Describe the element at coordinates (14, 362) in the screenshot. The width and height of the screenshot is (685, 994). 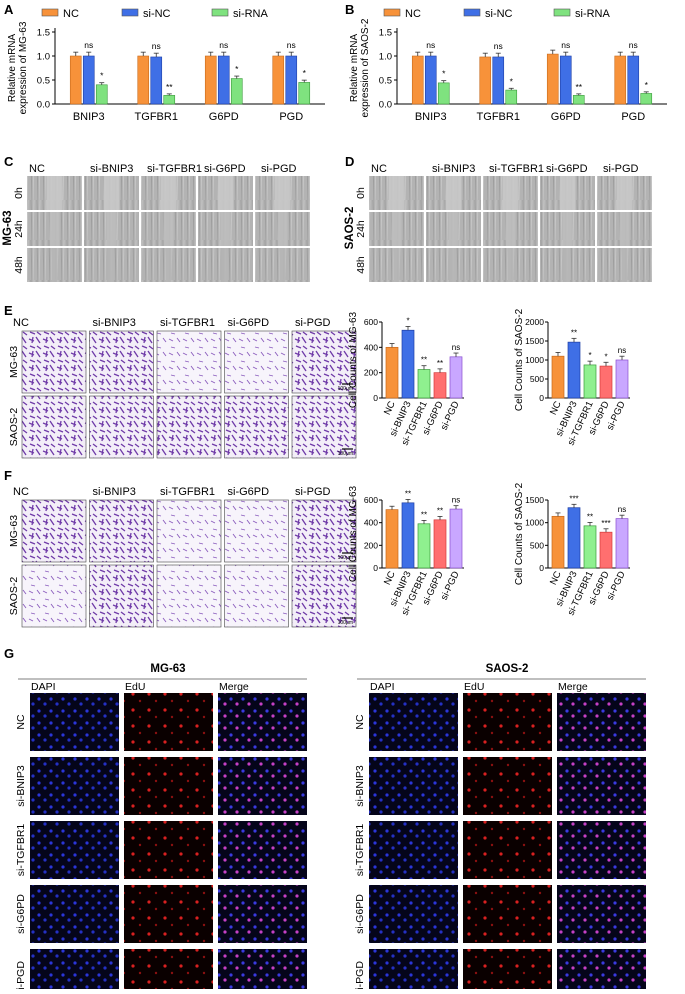
I see `row-label: MG-63` at that location.